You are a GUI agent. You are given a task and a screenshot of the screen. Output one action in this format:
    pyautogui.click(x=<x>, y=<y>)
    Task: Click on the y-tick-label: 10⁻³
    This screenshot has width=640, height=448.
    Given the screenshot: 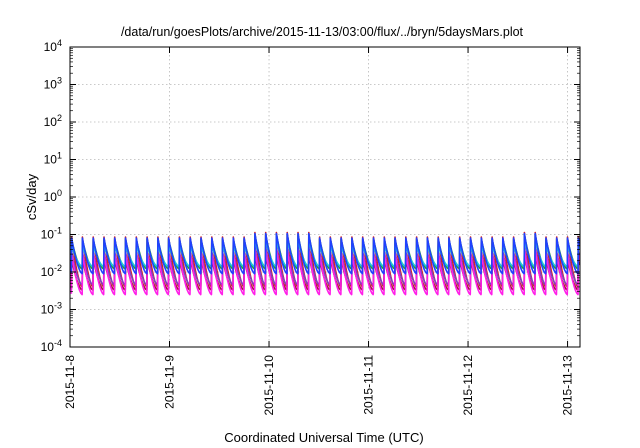 What is the action you would take?
    pyautogui.click(x=51, y=309)
    